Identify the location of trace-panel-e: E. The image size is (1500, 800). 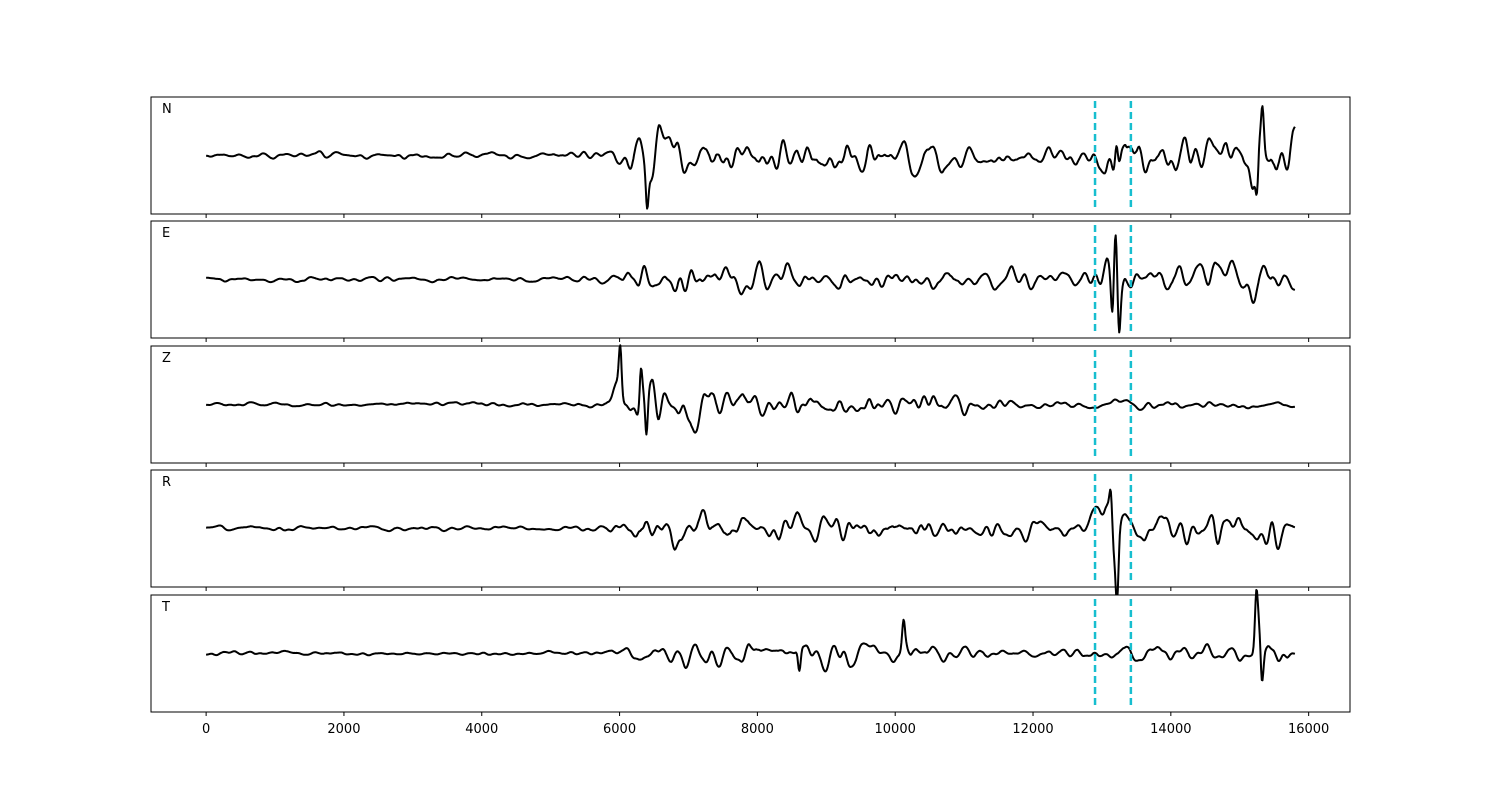
(750, 281).